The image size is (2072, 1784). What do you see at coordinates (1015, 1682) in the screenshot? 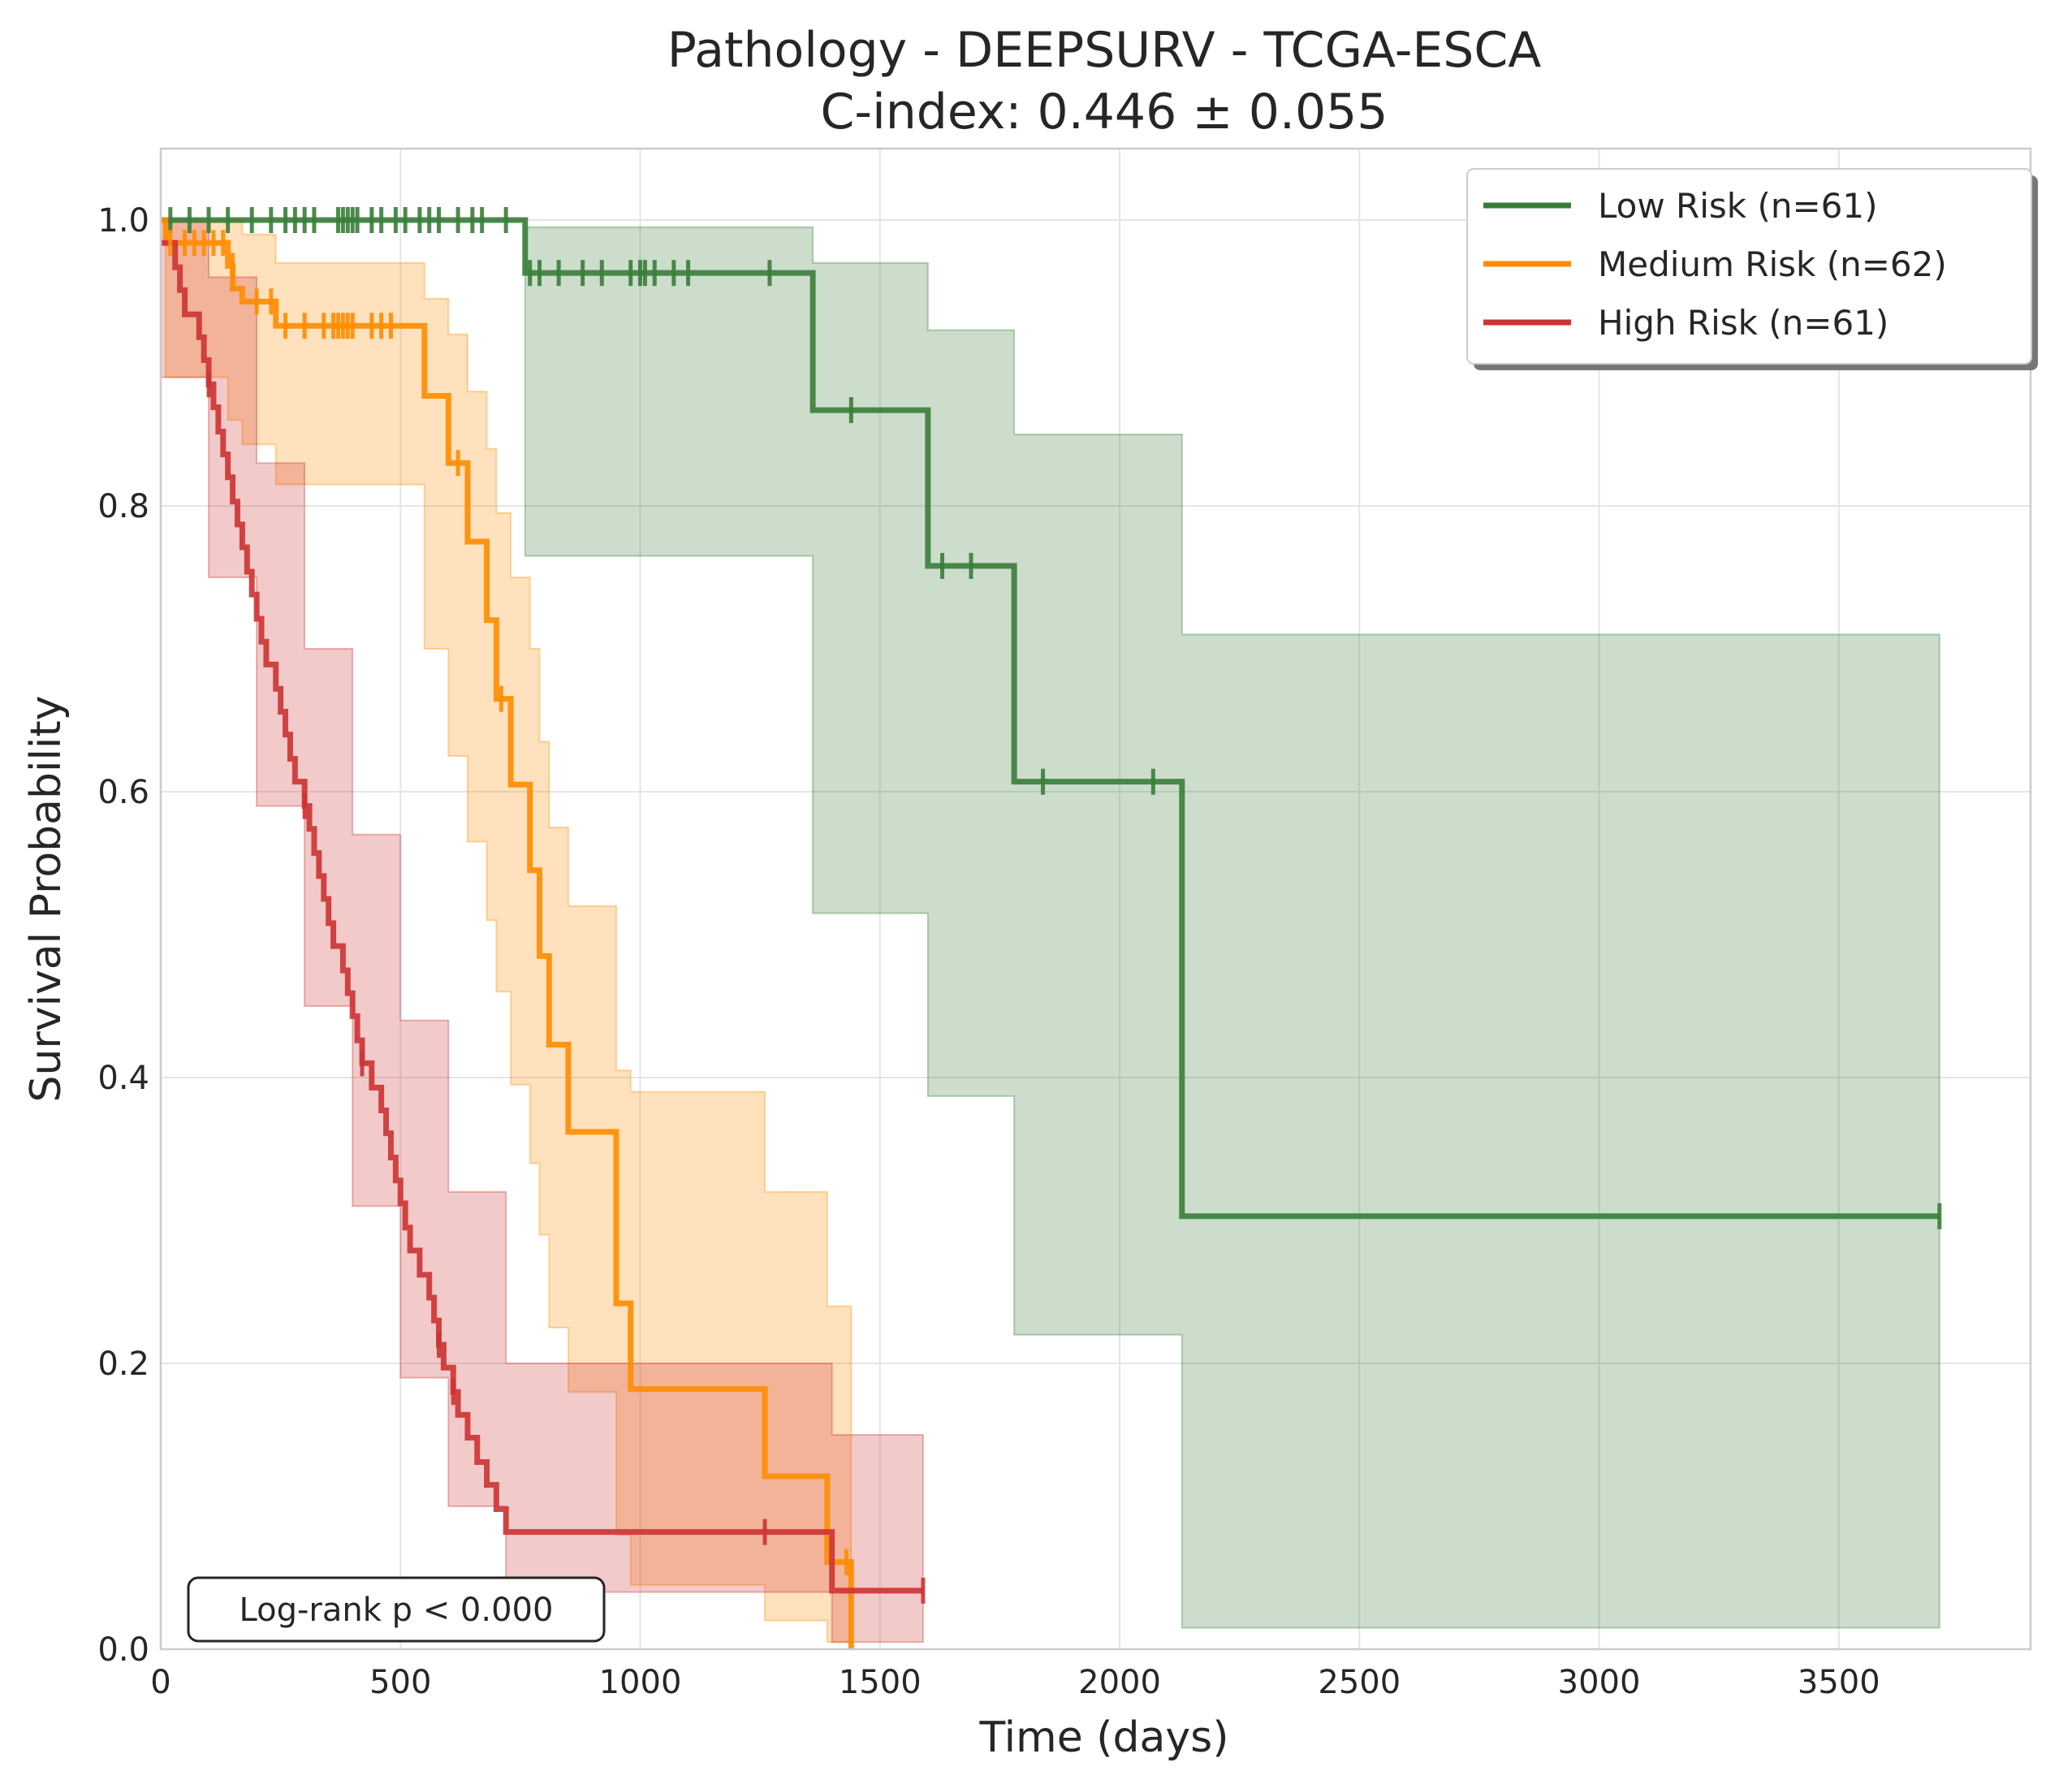
I see `x-axis-ticks: 0 500 1000 1500 2000 2500 3000 3500` at bounding box center [1015, 1682].